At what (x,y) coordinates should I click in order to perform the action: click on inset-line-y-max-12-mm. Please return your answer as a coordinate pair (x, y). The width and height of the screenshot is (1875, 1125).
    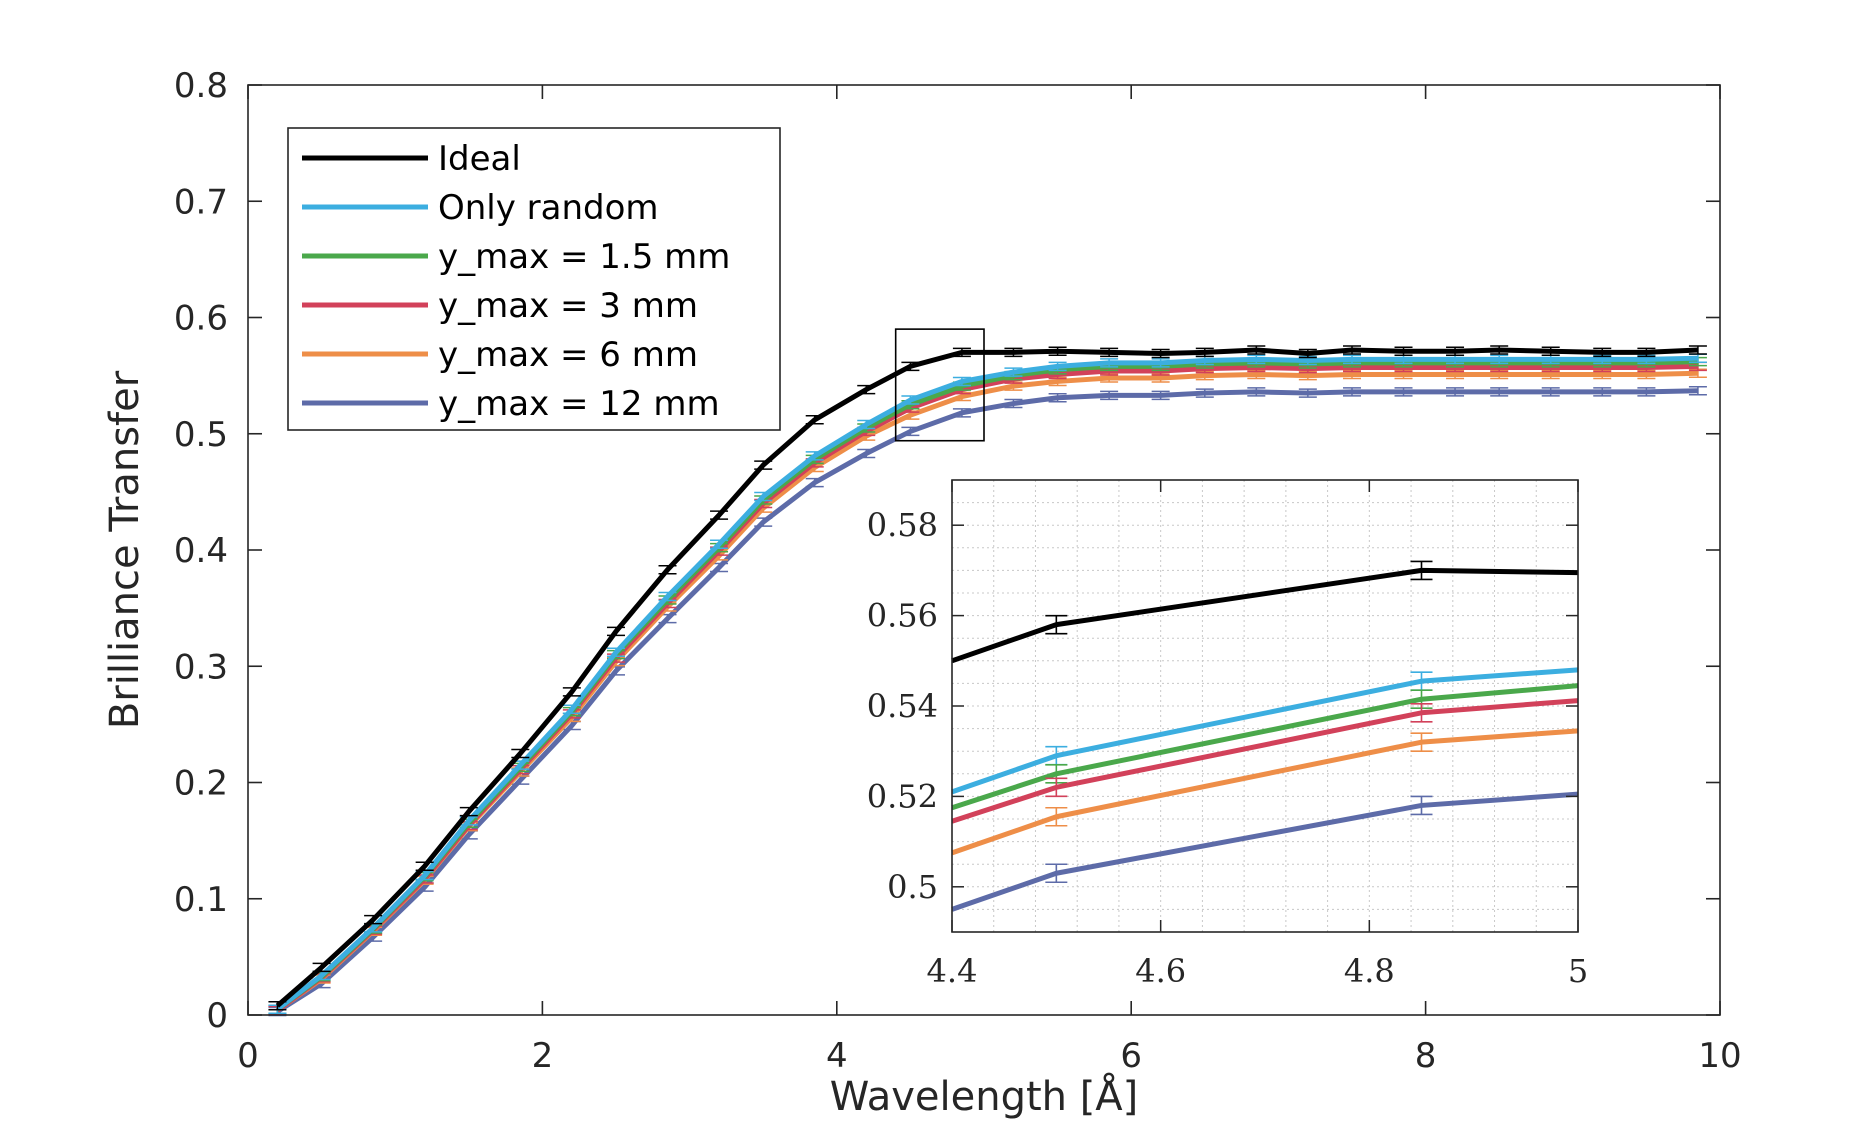
    Looking at the image, I should click on (1265, 851).